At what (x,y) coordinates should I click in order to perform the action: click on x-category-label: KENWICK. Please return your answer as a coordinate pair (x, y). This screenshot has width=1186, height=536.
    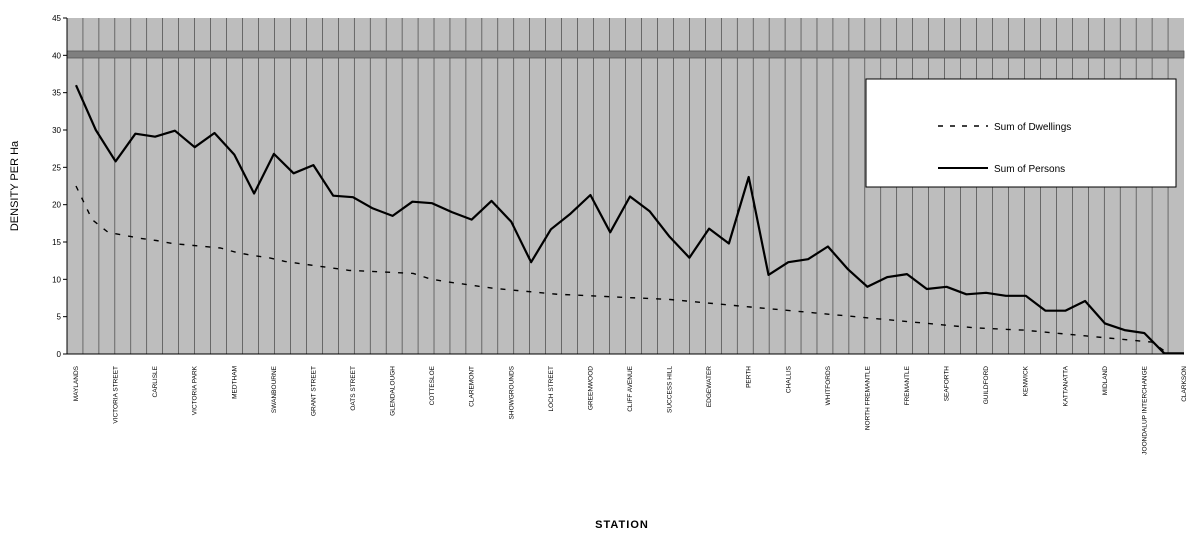
    Looking at the image, I should click on (1026, 380).